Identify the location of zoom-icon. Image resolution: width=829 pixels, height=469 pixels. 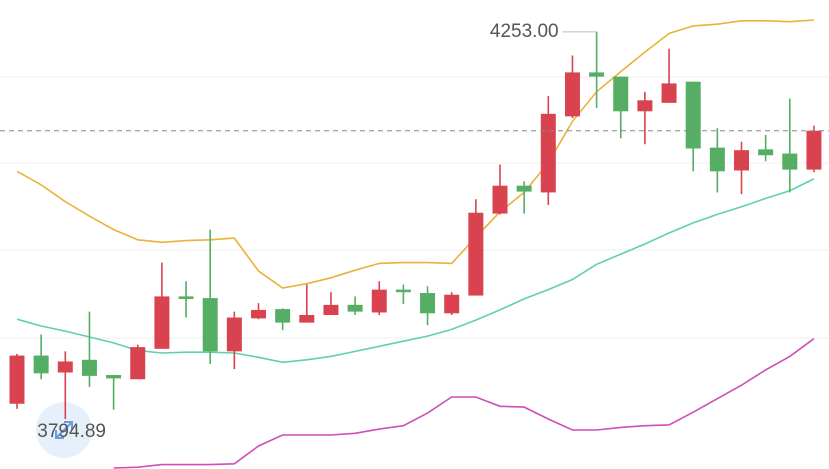
(64, 430).